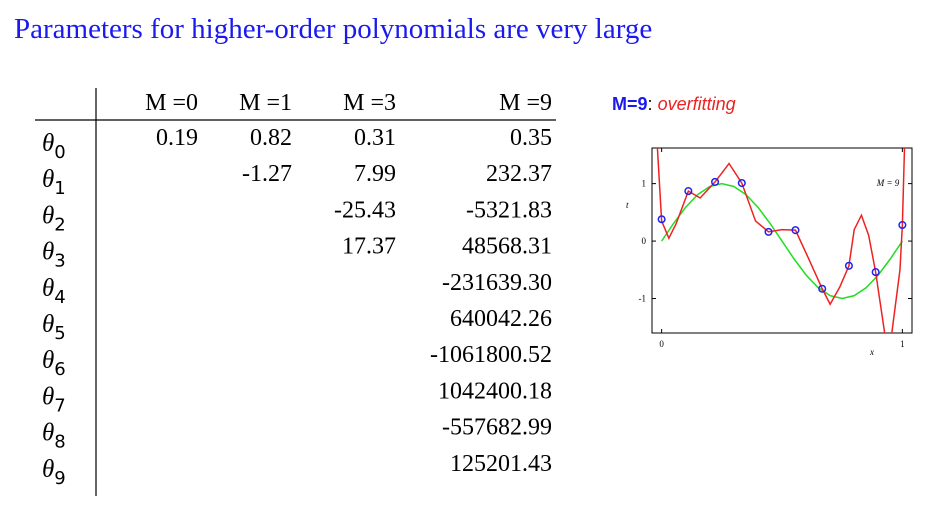 The image size is (925, 514). I want to click on column-header: M =0, so click(171, 103).